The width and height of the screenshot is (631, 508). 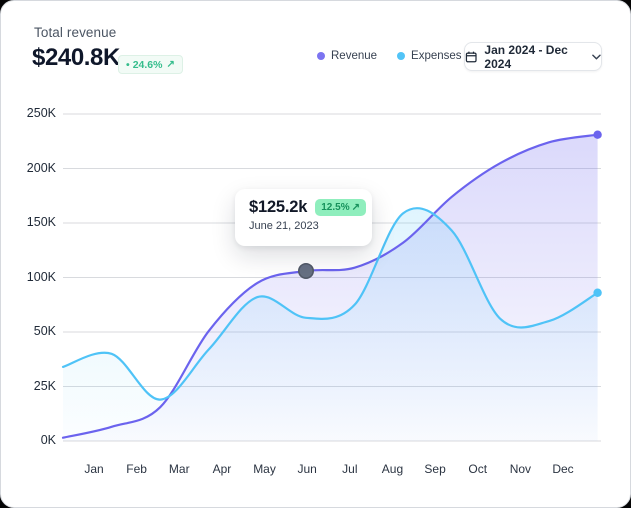 I want to click on total-revenue-value: $240.8K, so click(x=76, y=57).